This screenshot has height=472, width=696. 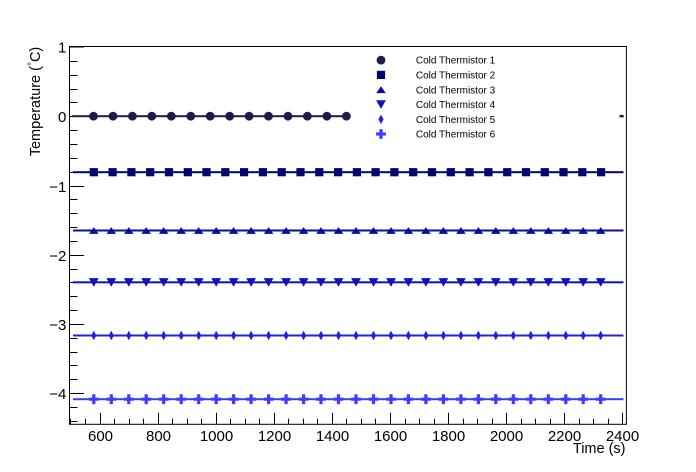 What do you see at coordinates (456, 135) in the screenshot?
I see `svg-text: Cold Thermistor 6` at bounding box center [456, 135].